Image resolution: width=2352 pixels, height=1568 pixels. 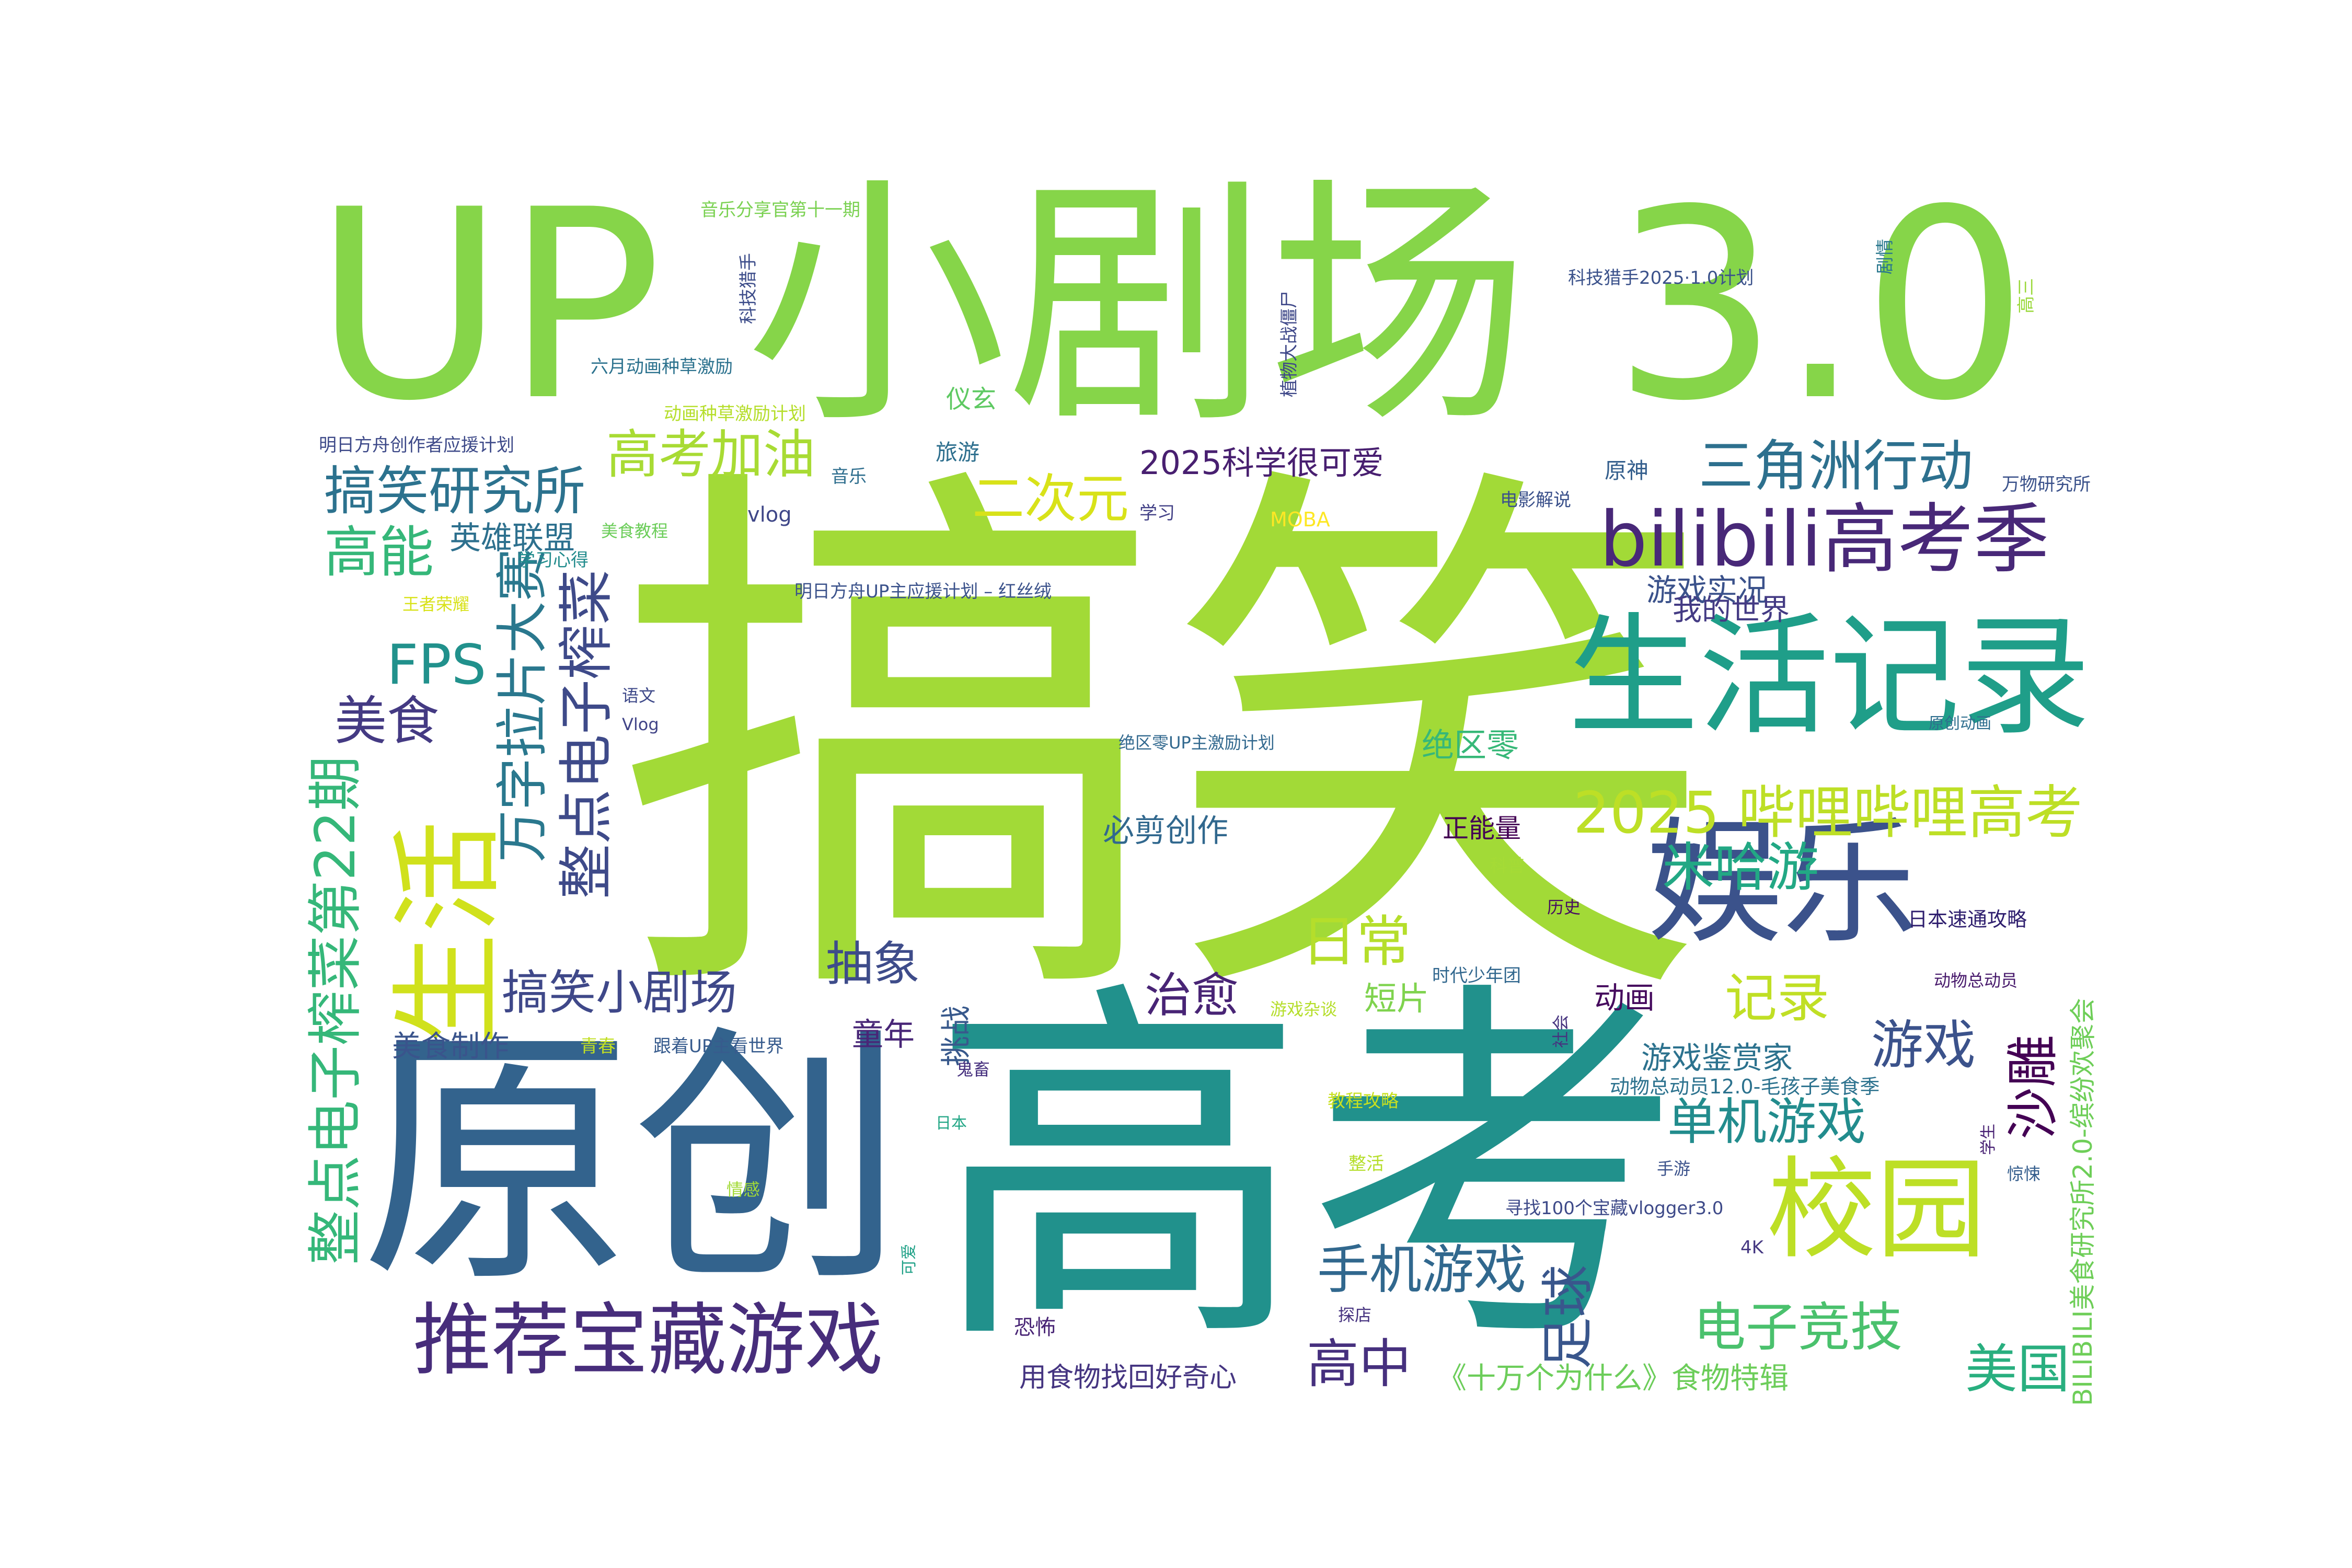 I want to click on word-food-tutorial: 美食教程, so click(x=634, y=531).